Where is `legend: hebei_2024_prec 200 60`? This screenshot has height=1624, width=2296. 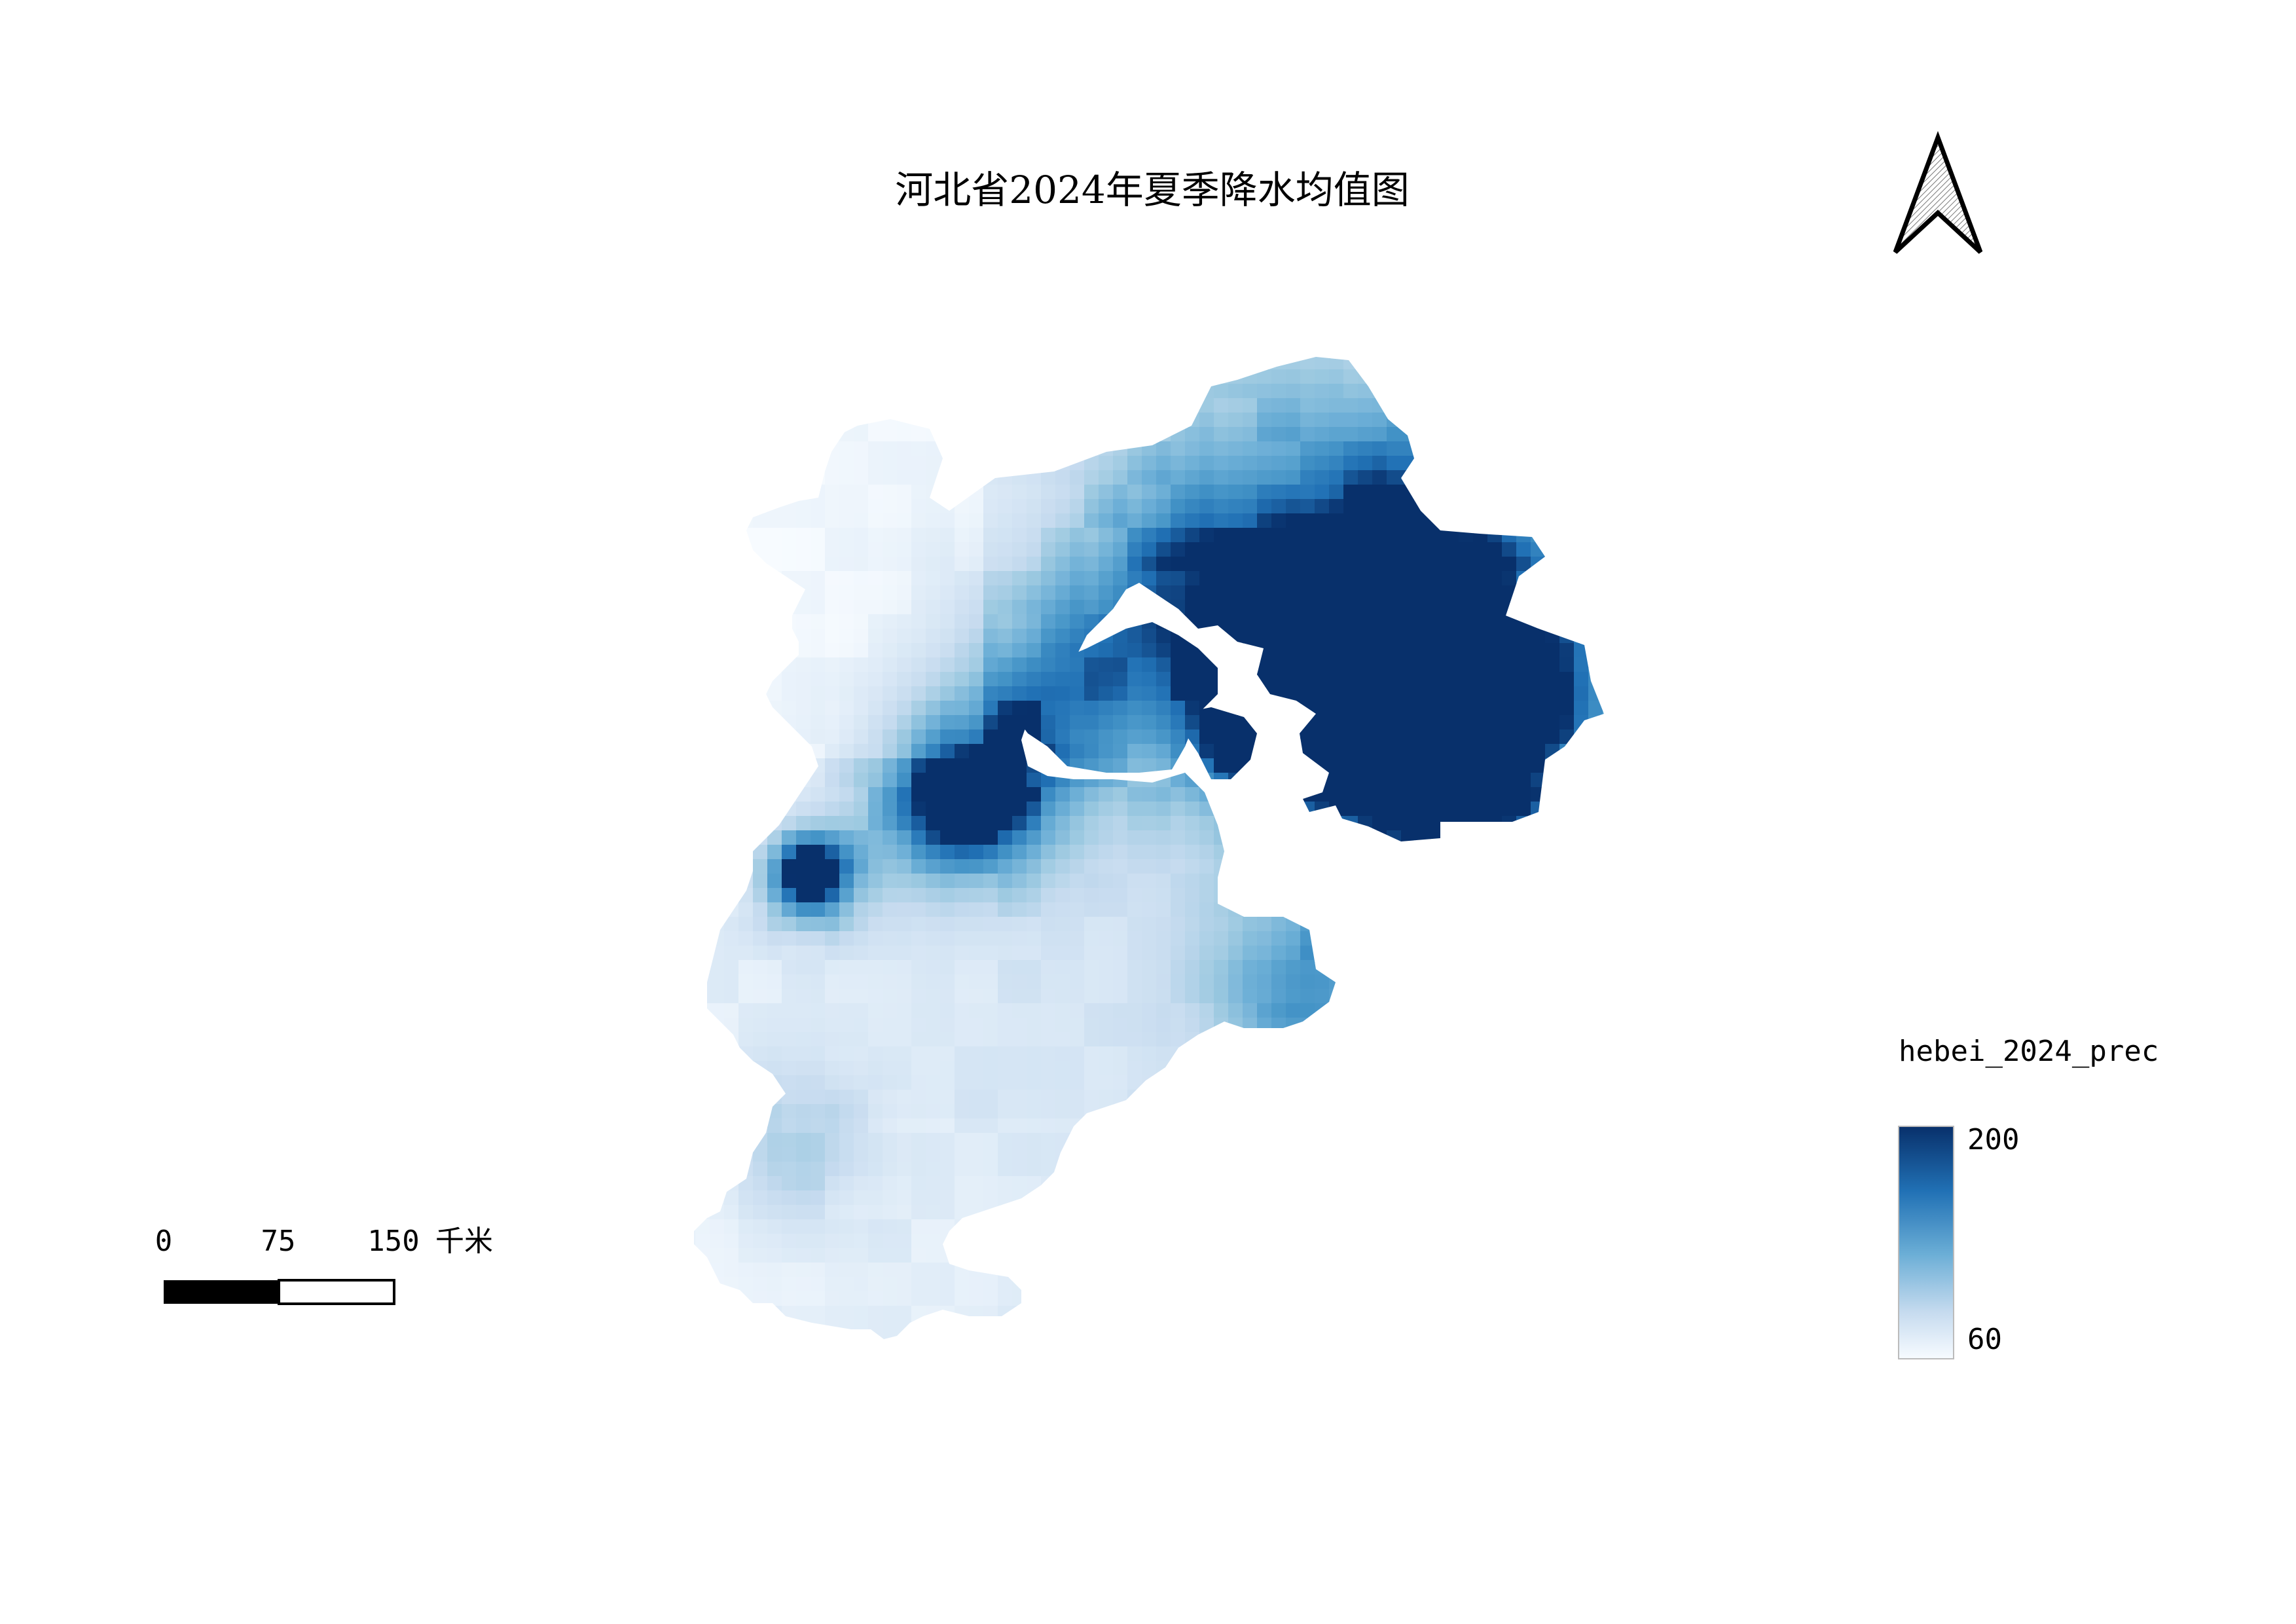
legend: hebei_2024_prec 200 60 is located at coordinates (2028, 1197).